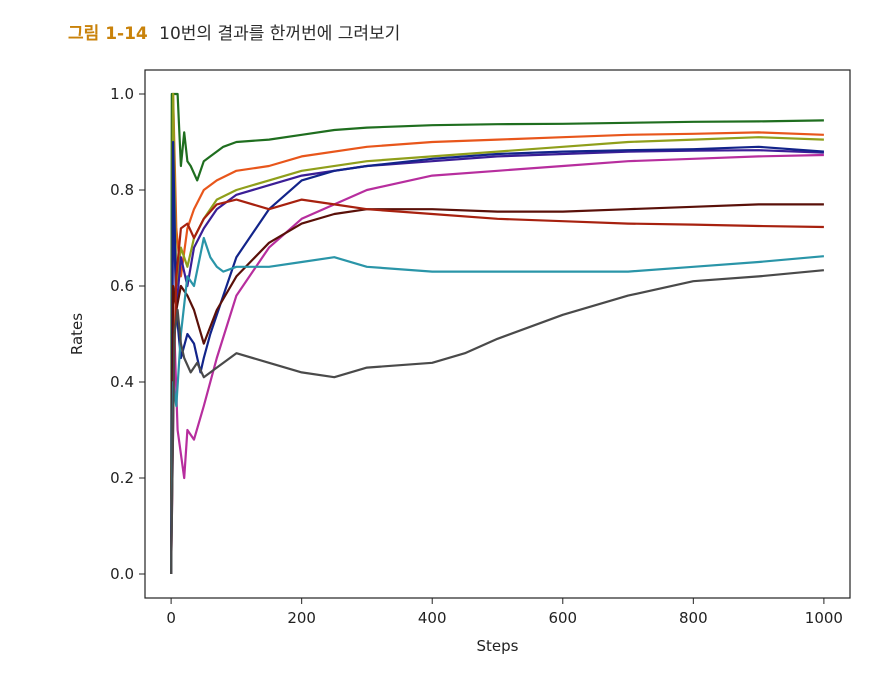 The width and height of the screenshot is (869, 677). I want to click on x-tick-label: 600, so click(562, 618).